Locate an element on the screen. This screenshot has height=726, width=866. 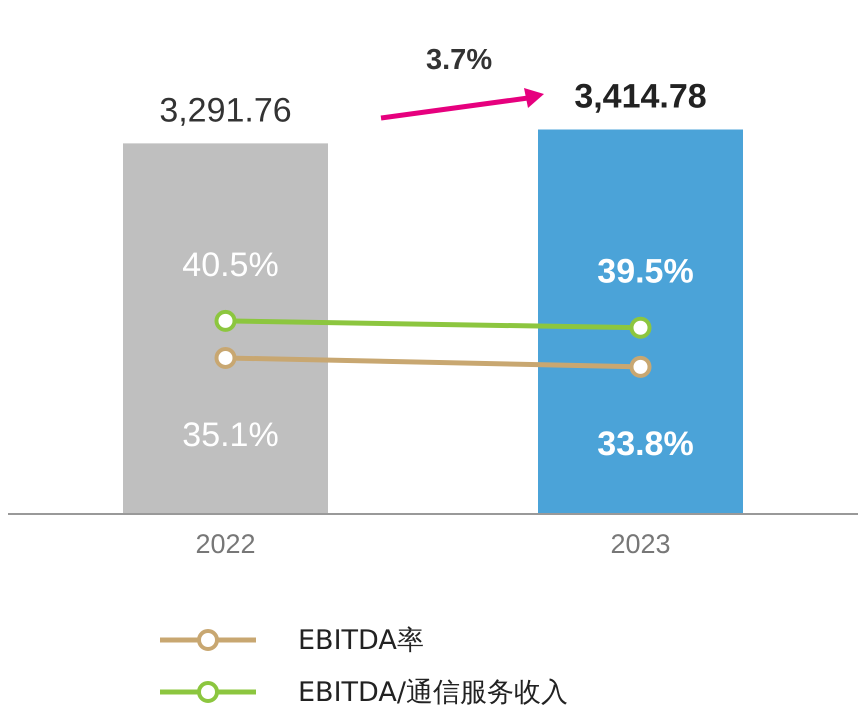
x-tick-label: 2023 is located at coordinates (640, 544).